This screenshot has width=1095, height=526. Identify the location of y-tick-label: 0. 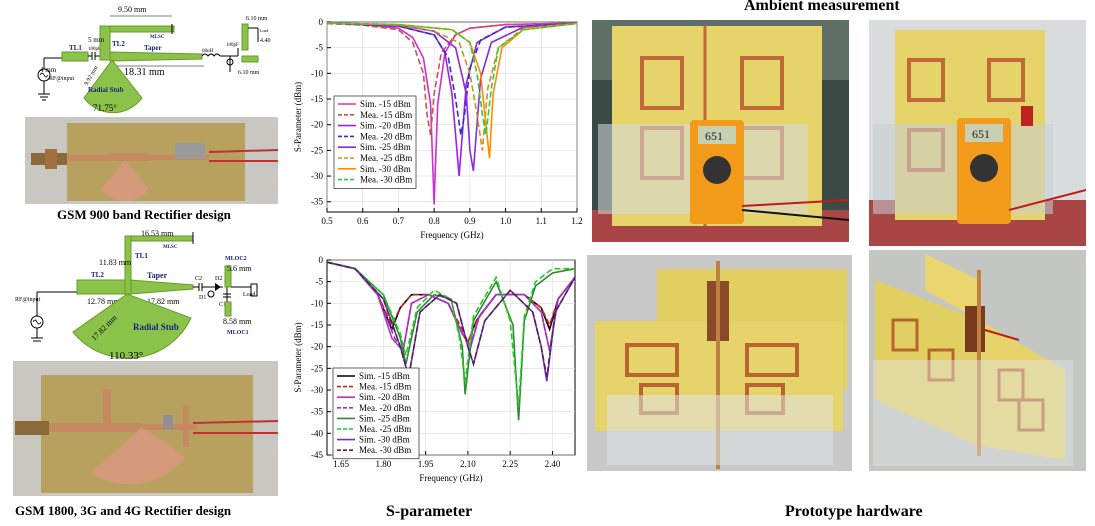
(321, 260).